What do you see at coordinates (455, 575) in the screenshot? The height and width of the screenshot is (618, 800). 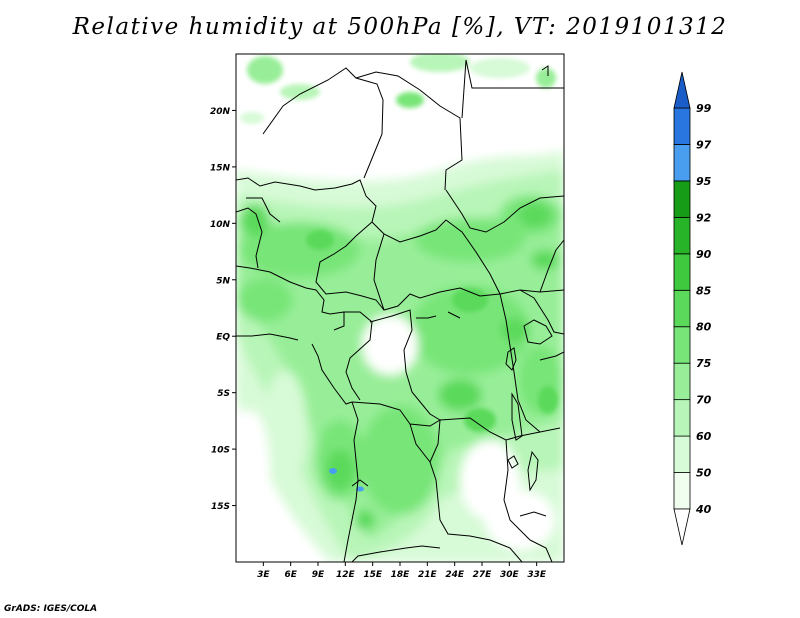 I see `lon-tick-label: 24E` at bounding box center [455, 575].